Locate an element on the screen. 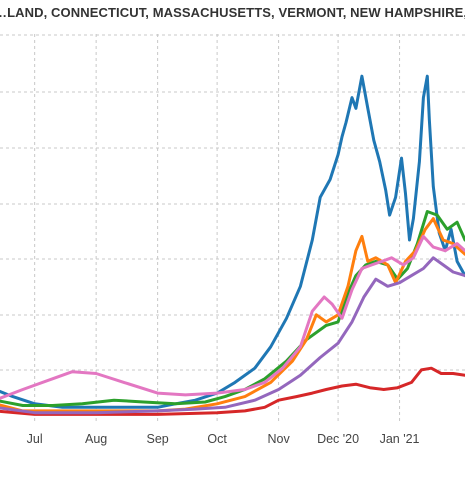 This screenshot has width=465, height=486. x-tick-label: Aug is located at coordinates (96, 439).